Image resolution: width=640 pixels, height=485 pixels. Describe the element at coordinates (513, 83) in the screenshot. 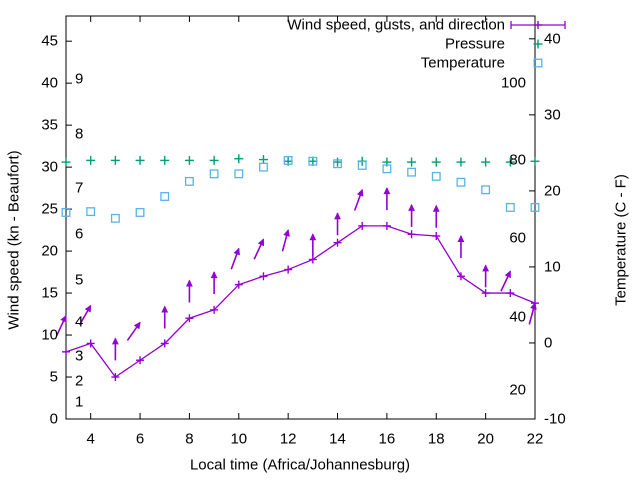

I see `pressure-scale-label: 100` at that location.